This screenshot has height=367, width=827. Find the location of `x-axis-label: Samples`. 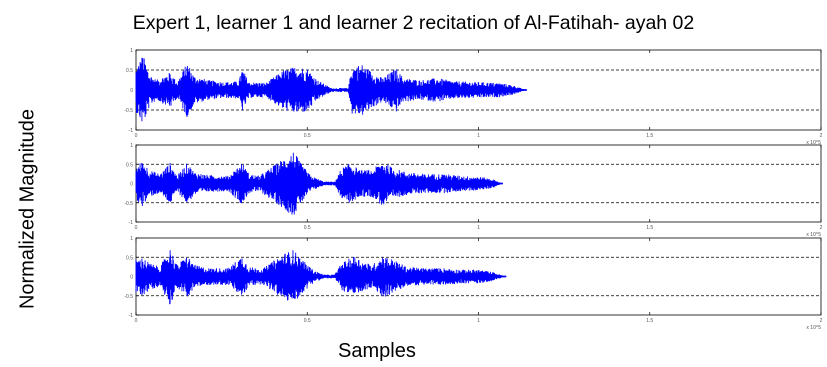

x-axis-label: Samples is located at coordinates (377, 351).